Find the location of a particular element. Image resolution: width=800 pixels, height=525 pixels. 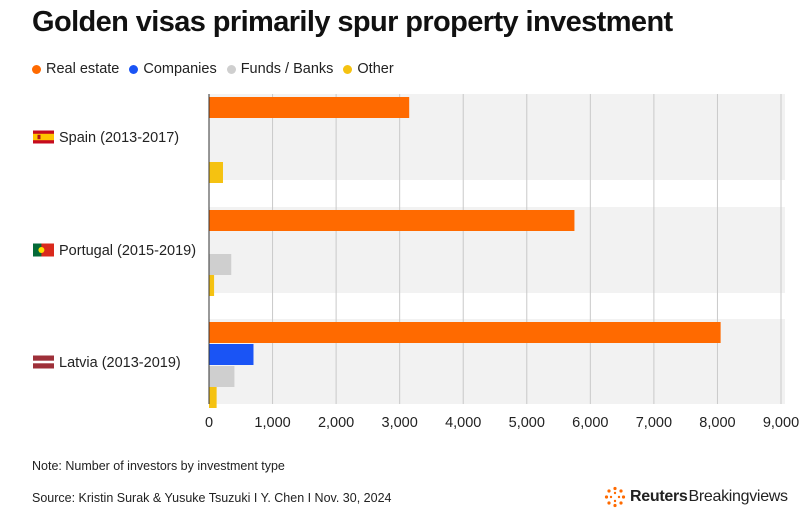

x-tick-label: 0 is located at coordinates (209, 423).